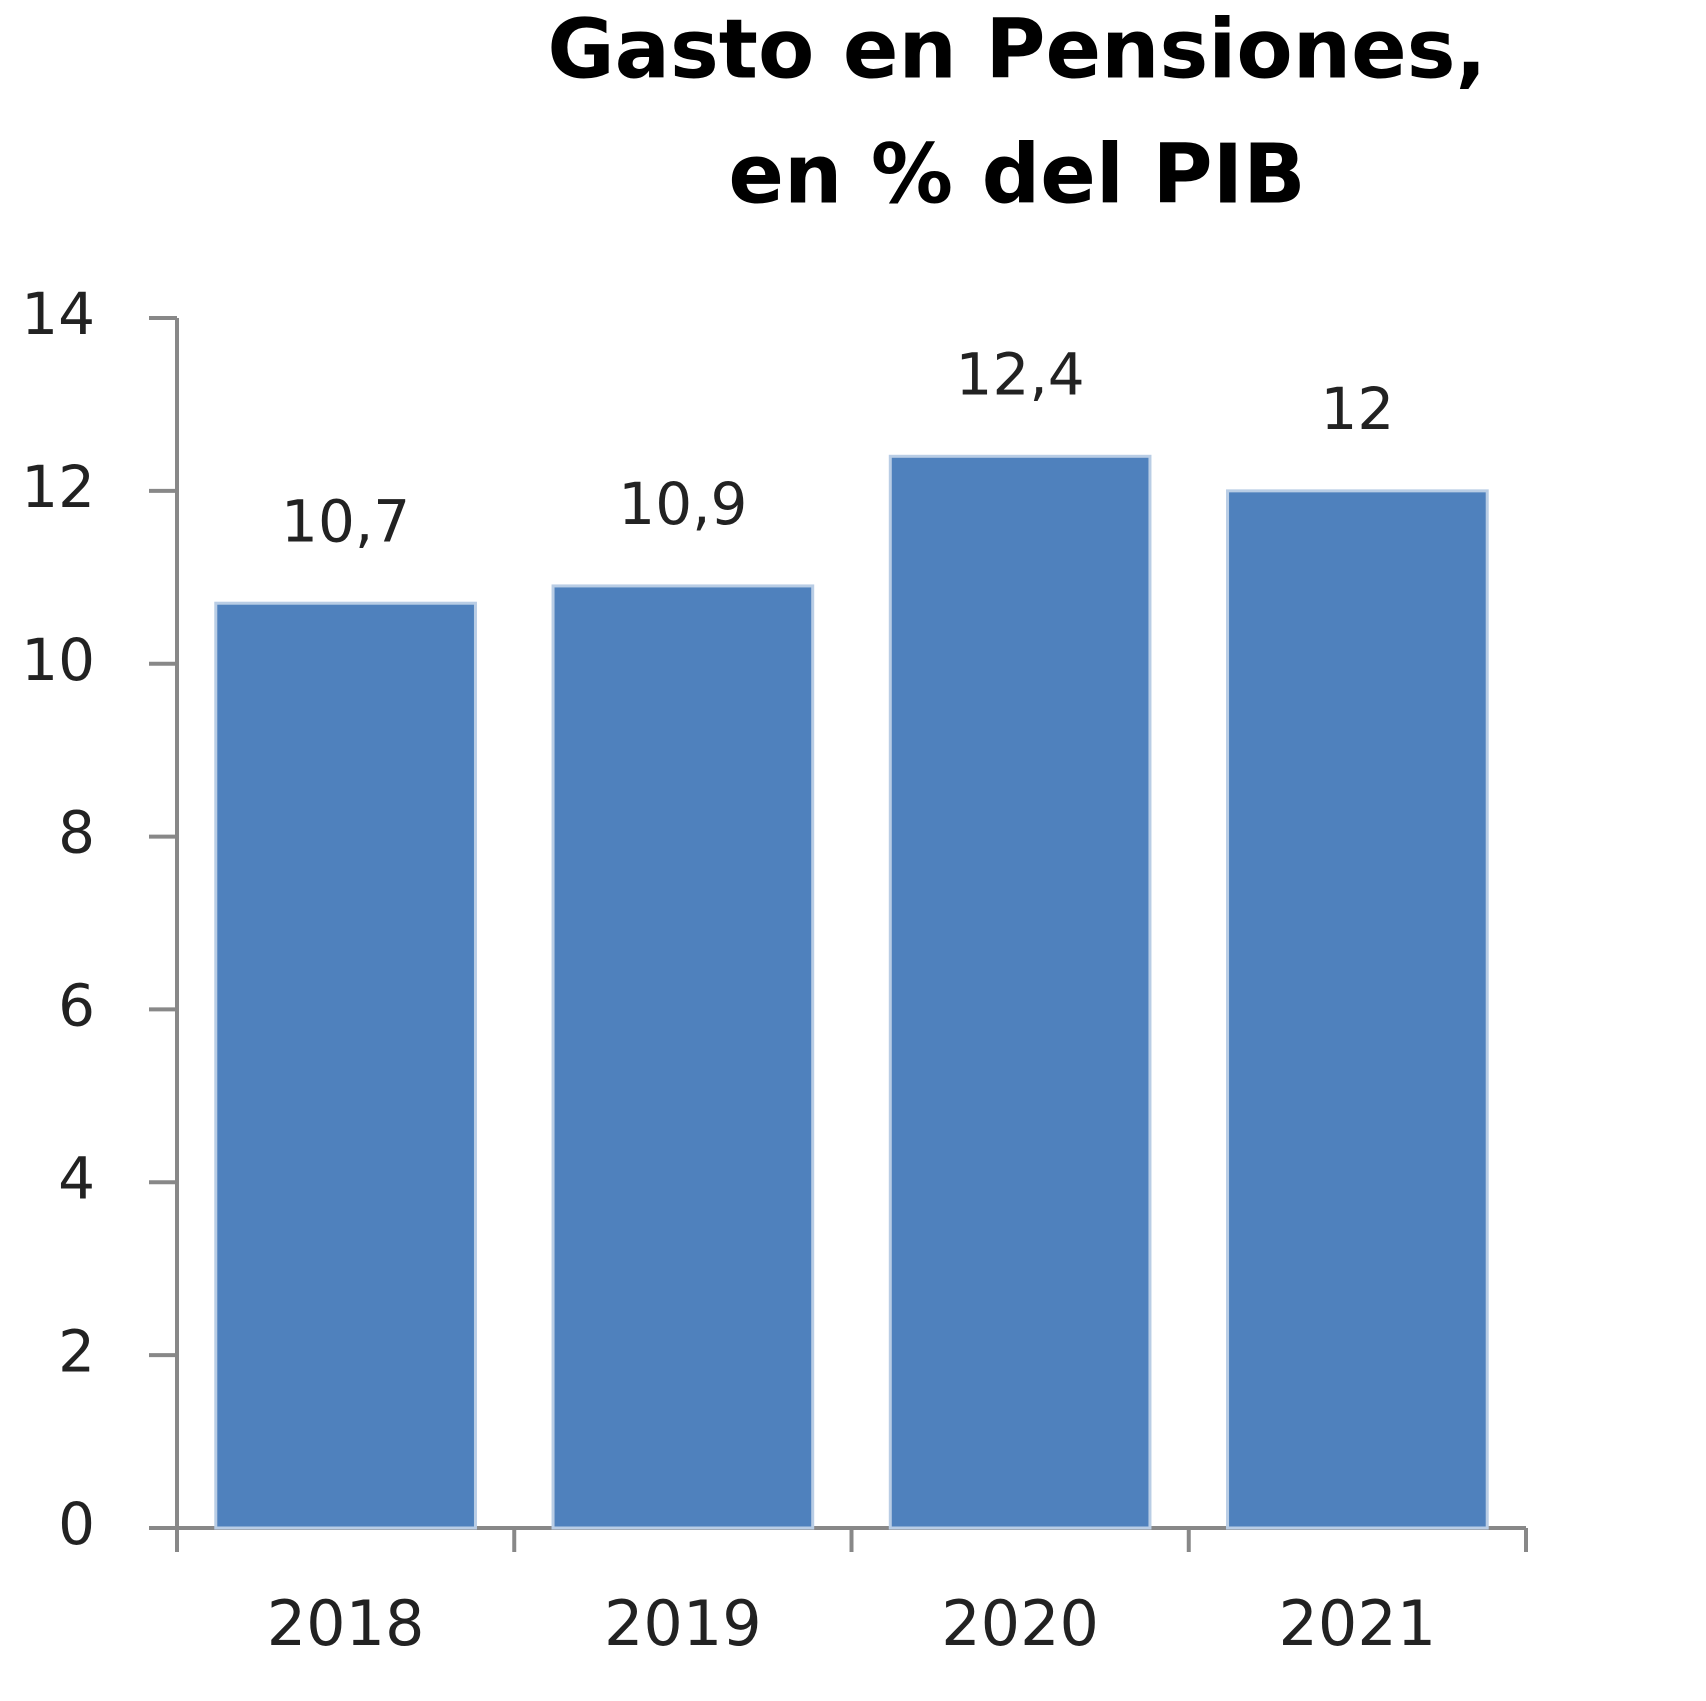 The height and width of the screenshot is (1701, 1706). I want to click on y-tick-label: 4, so click(76, 1178).